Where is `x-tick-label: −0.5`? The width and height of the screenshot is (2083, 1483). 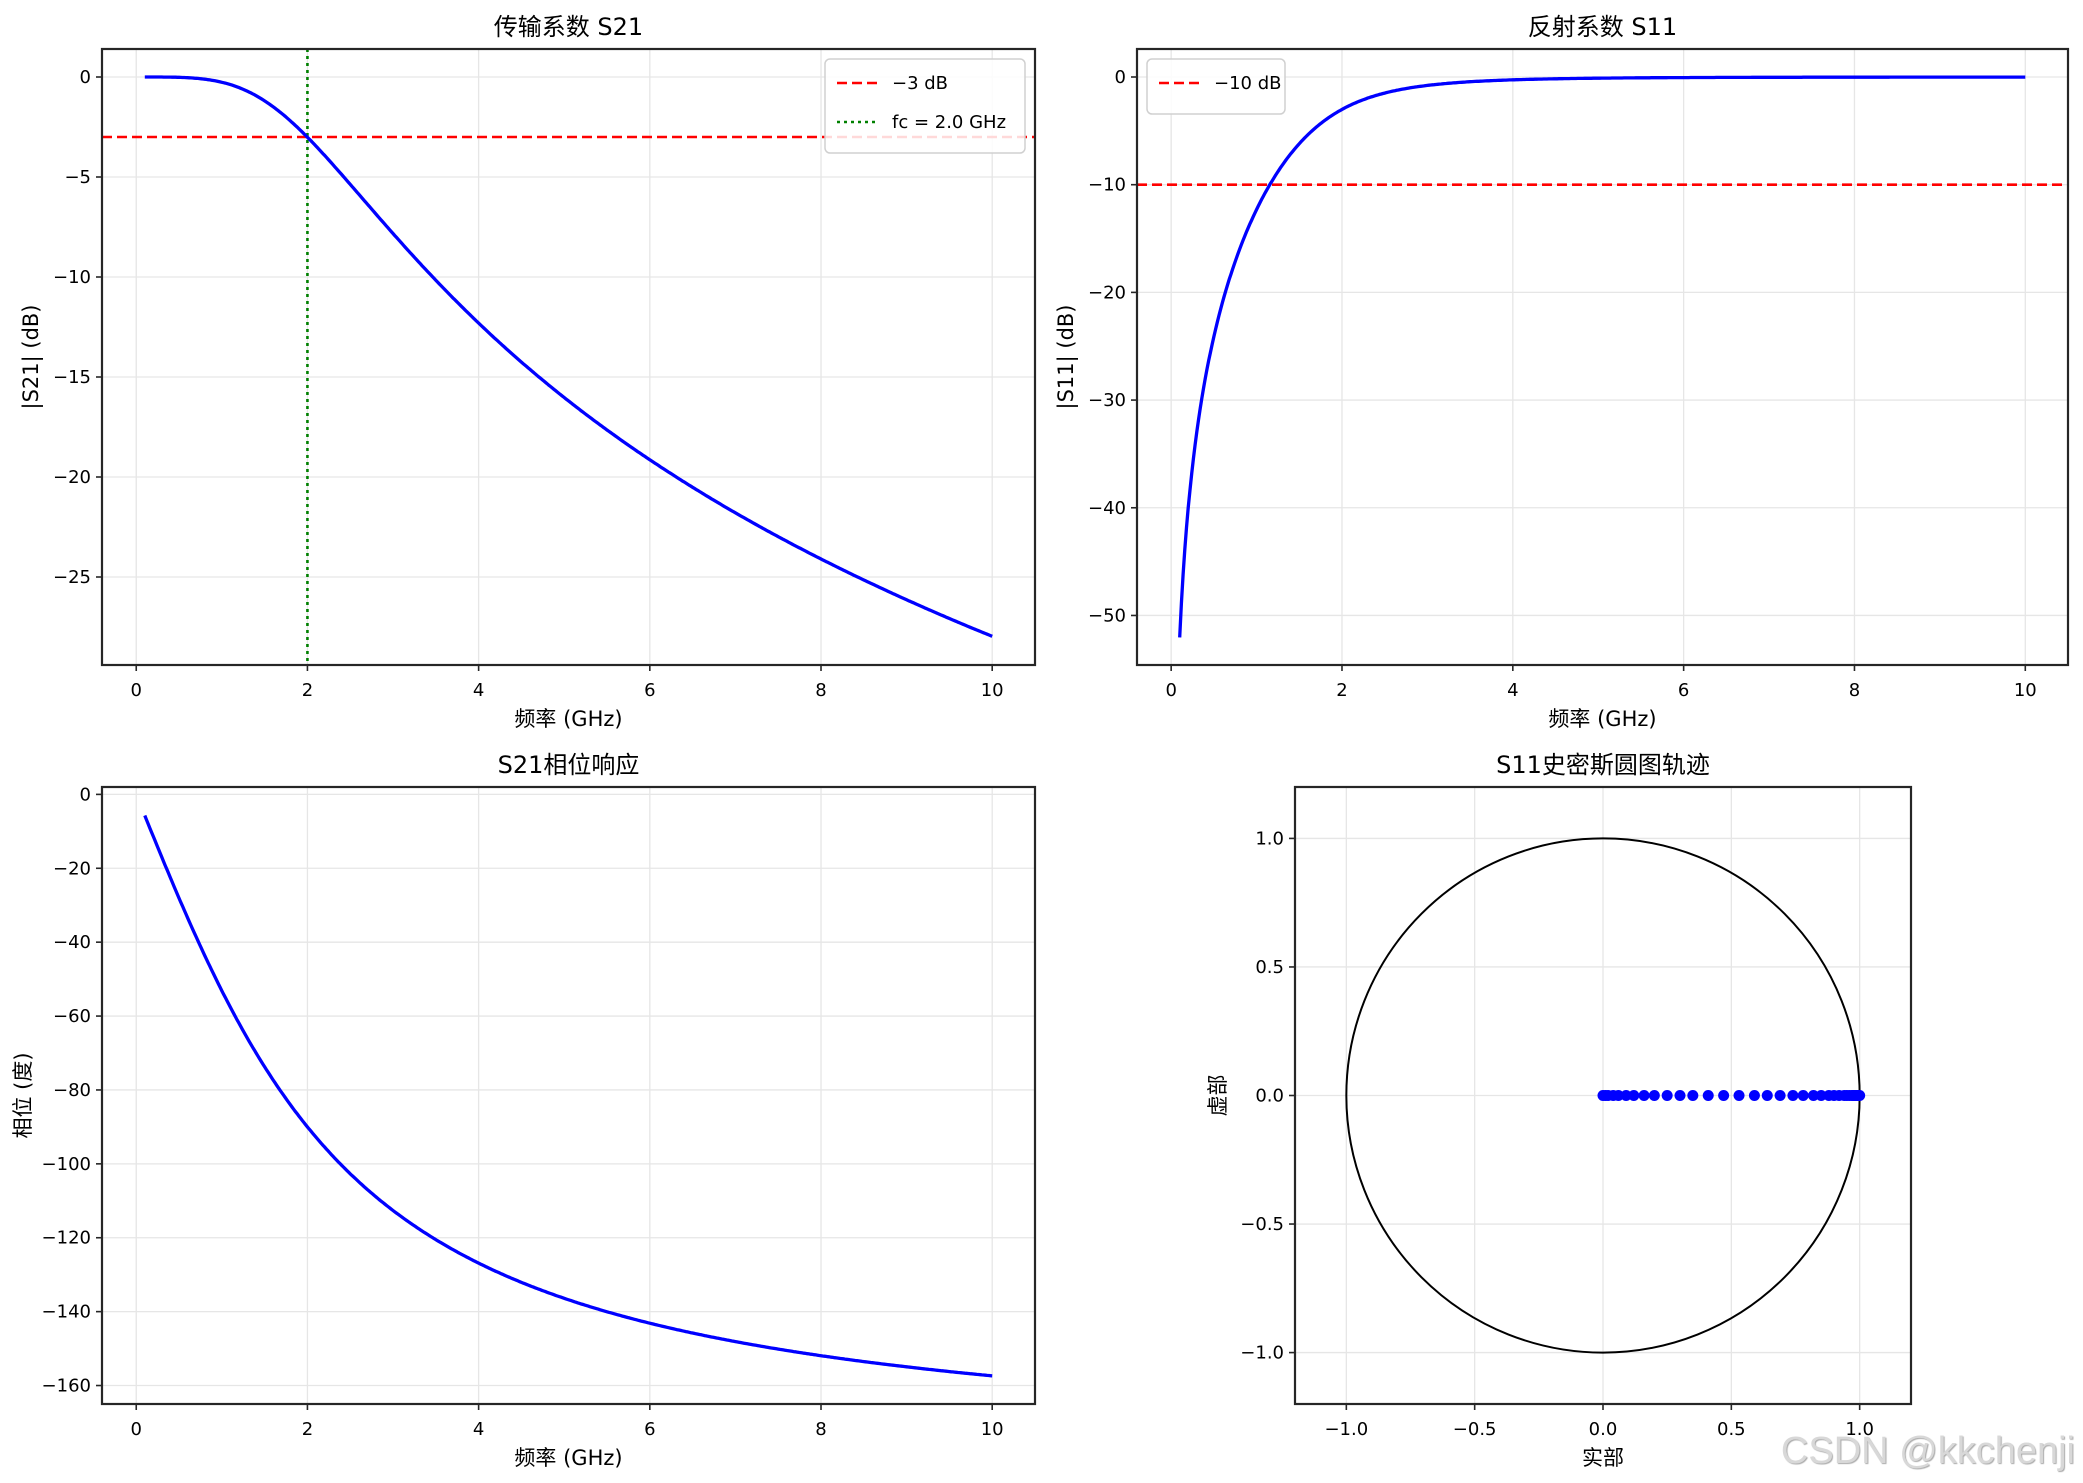
x-tick-label: −0.5 is located at coordinates (1475, 1429).